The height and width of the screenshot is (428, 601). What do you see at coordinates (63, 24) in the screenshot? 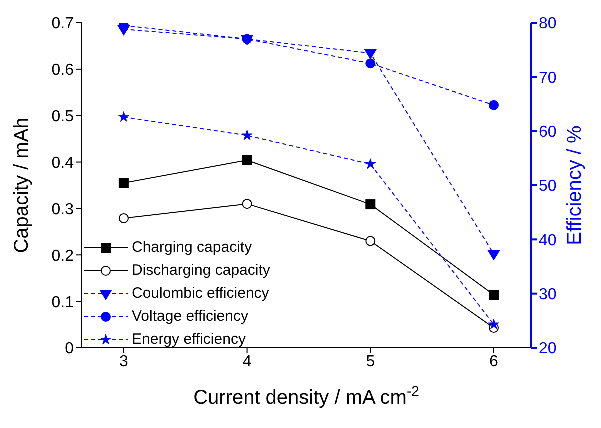
I see `y-tick-label: 0.7` at bounding box center [63, 24].